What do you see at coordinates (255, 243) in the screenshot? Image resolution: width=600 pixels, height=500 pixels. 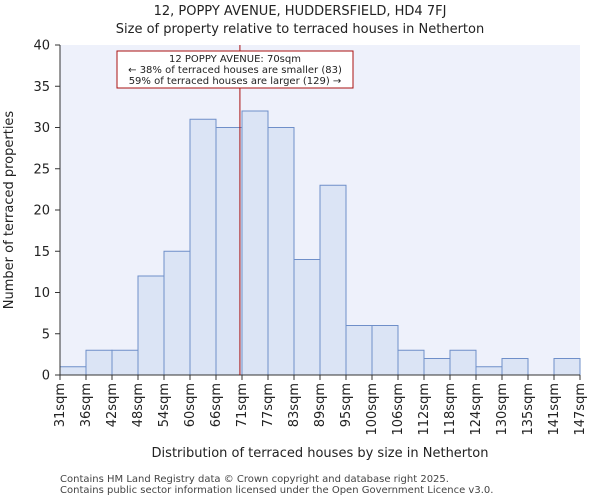 I see `bar-71sqm` at bounding box center [255, 243].